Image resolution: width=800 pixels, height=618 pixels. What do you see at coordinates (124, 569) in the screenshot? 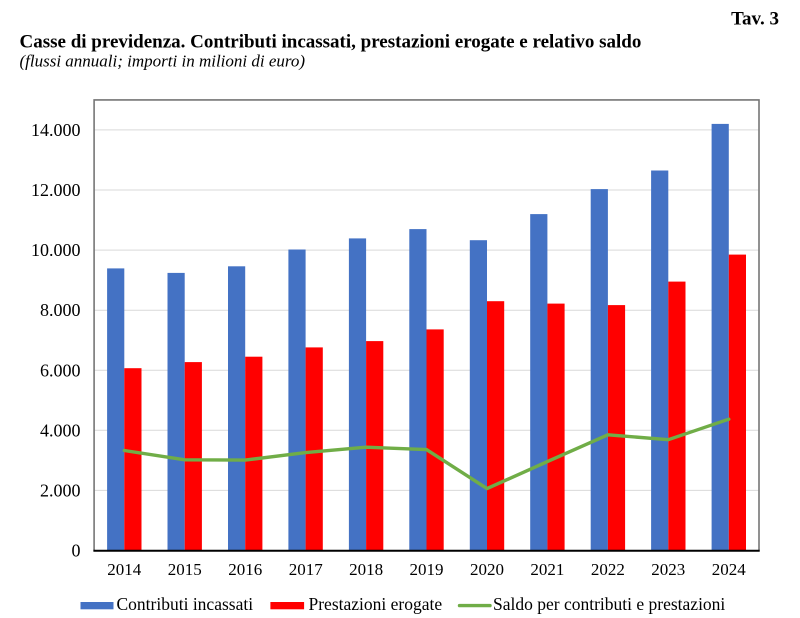
I see `svg-text: 2014` at bounding box center [124, 569].